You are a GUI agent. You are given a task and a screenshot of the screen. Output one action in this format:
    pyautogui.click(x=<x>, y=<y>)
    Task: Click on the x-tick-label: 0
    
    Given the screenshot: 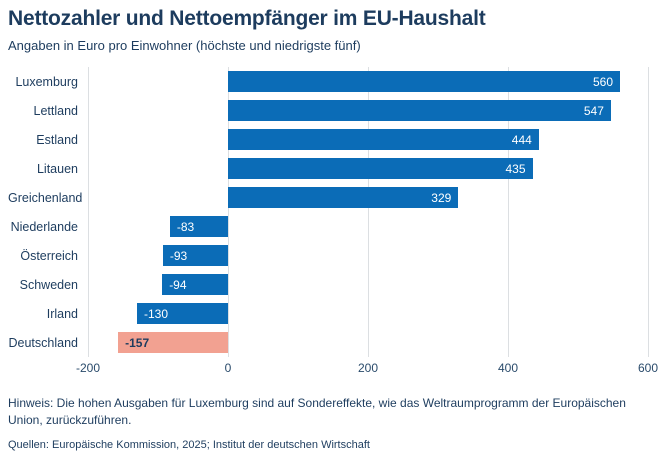 What is the action you would take?
    pyautogui.click(x=228, y=368)
    